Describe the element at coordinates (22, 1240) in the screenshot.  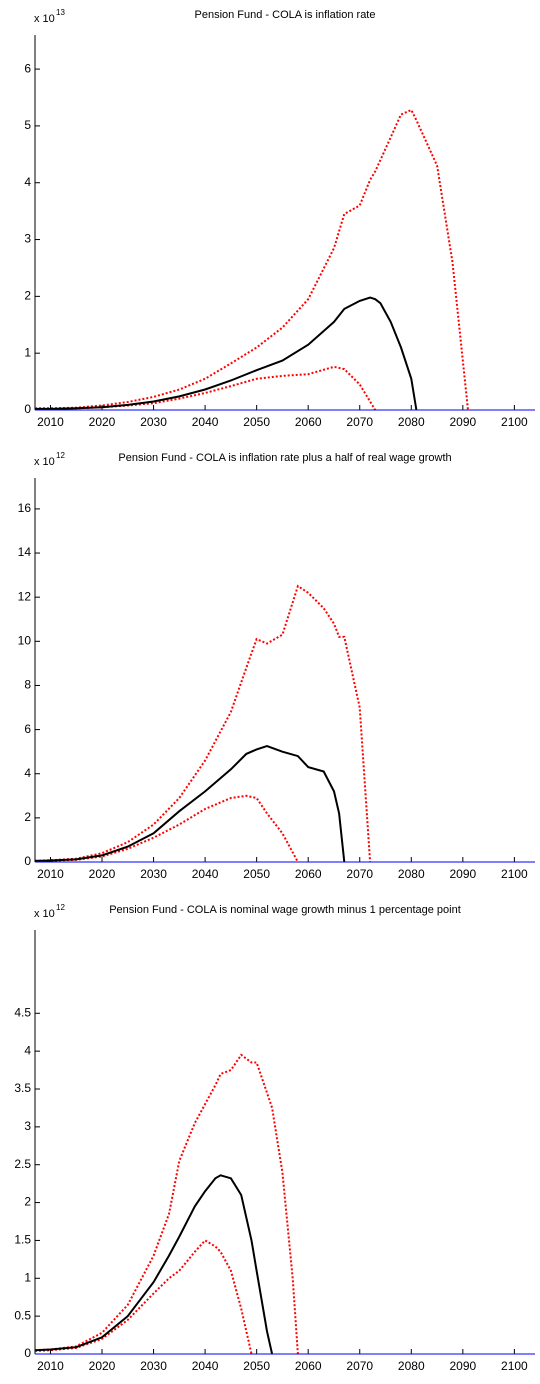
I see `y-tick-label: 1.5` at that location.